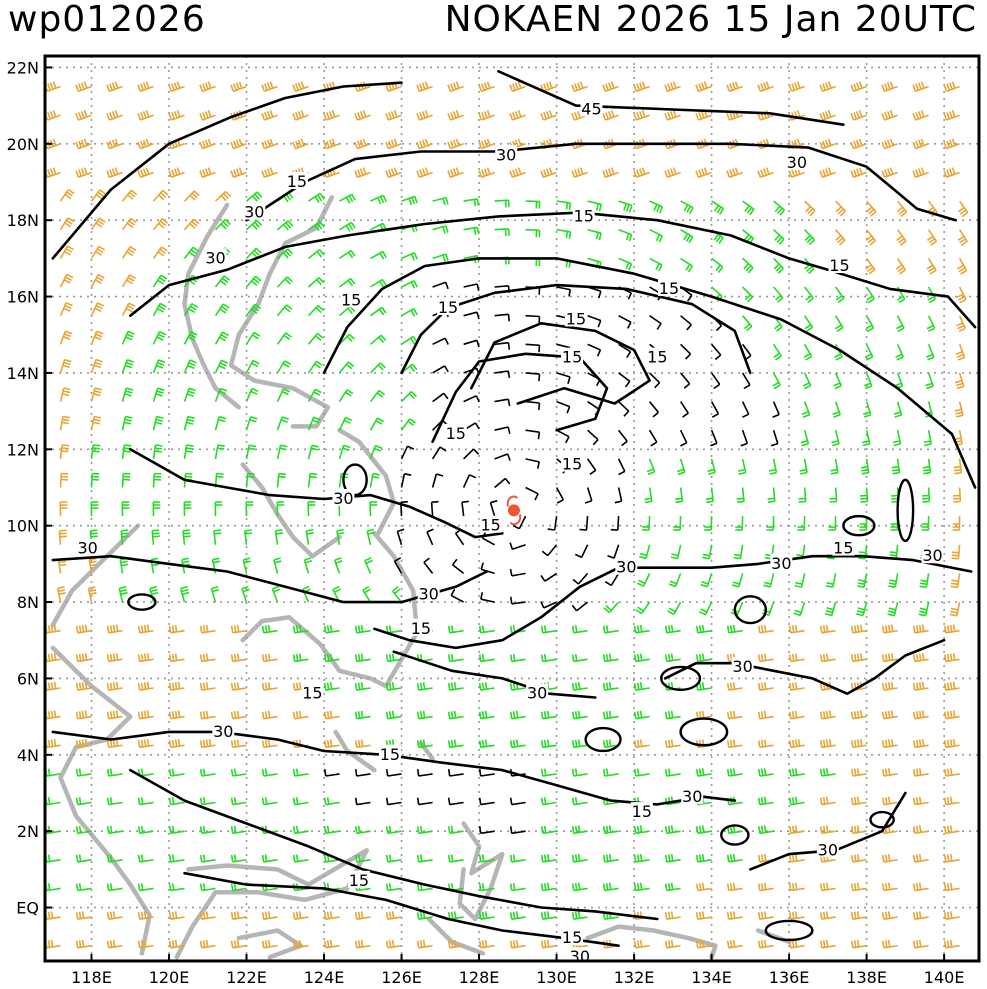 The image size is (987, 989). I want to click on lat-tick-label: 10N, so click(23, 526).